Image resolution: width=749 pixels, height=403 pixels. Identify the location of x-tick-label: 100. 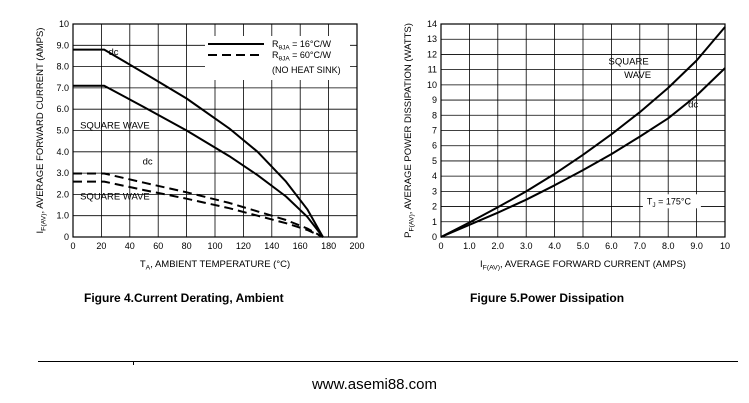
(214, 246).